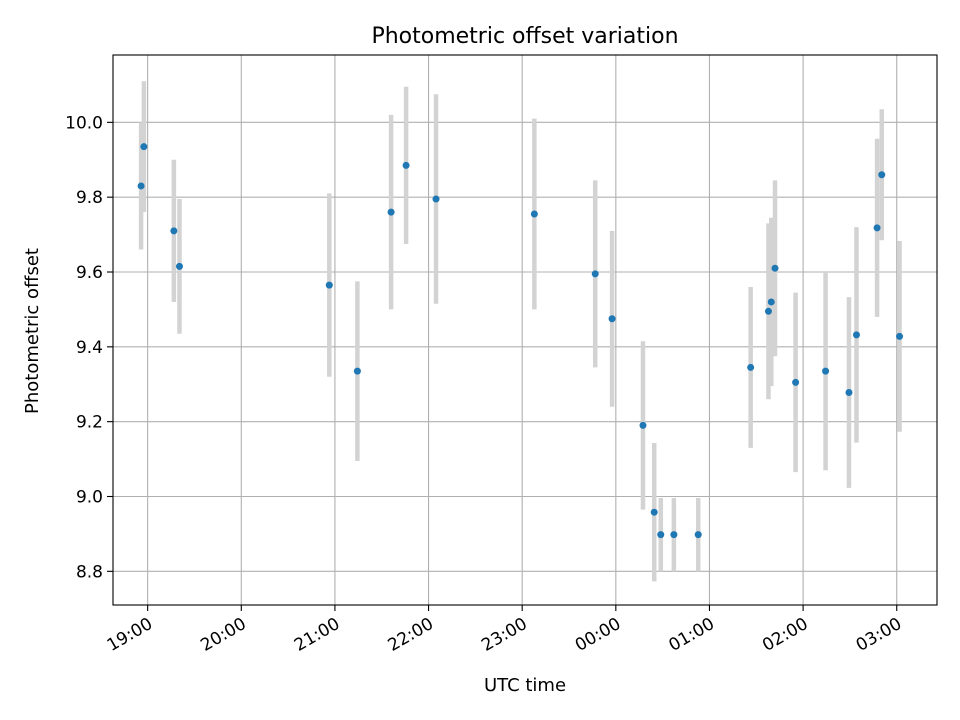  Describe the element at coordinates (32, 331) in the screenshot. I see `y-axis-label: Photometric offset` at that location.